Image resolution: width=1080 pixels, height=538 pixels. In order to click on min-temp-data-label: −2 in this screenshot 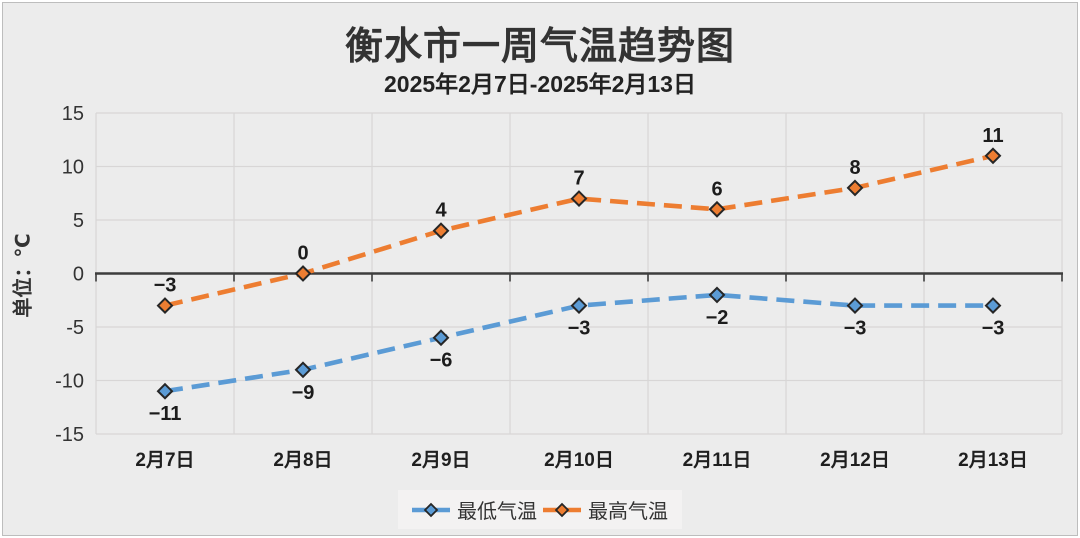, I will do `click(717, 318)`.